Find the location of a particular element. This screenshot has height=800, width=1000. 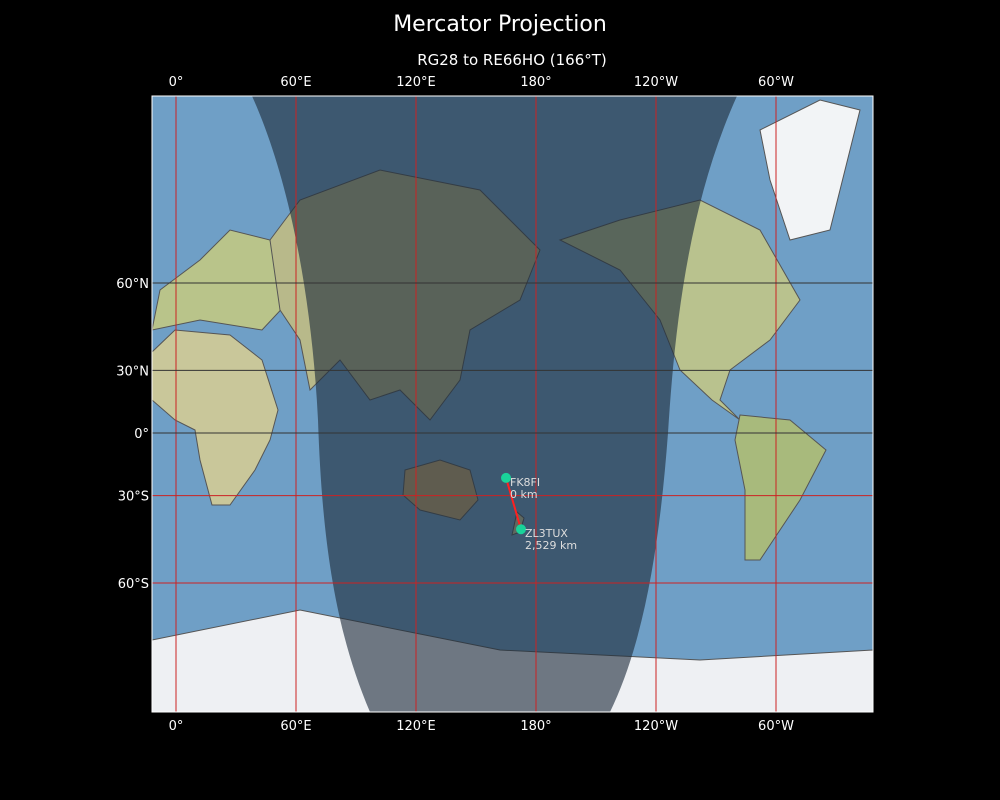

map-subtitle: RG28 to RE66HO (166°T) is located at coordinates (512, 60).